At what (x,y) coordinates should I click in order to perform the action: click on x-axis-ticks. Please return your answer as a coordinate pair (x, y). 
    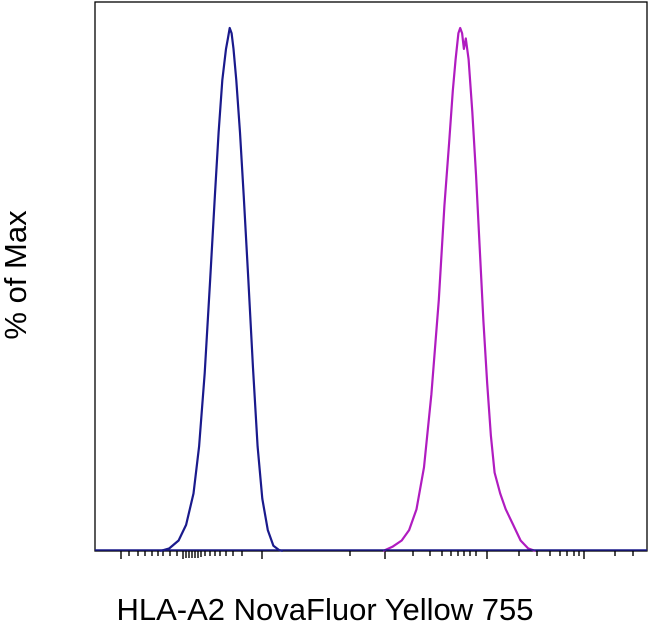
    Looking at the image, I should click on (377, 555).